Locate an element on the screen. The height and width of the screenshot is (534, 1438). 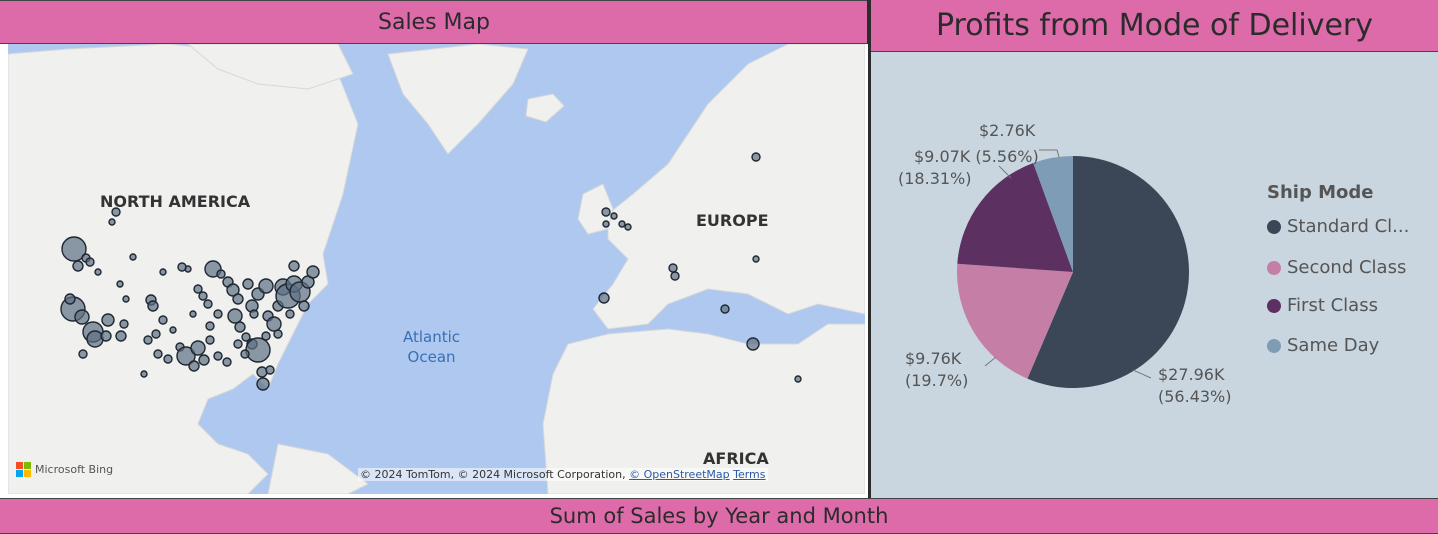
legend-dot-first-class is located at coordinates (1274, 305).